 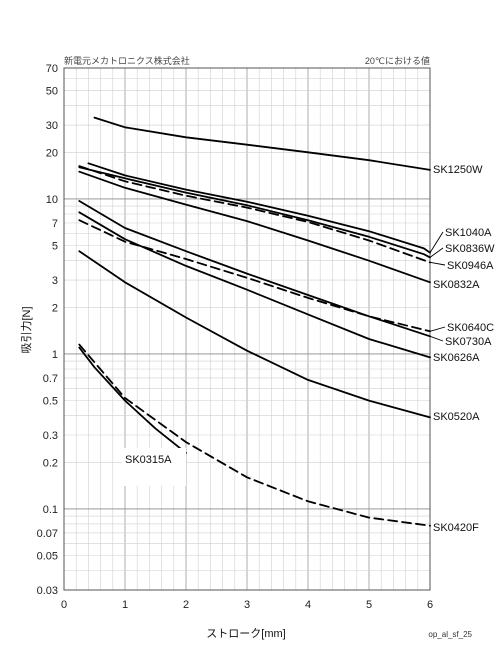 I want to click on x-axis-label: ストローク[mm], so click(x=245, y=633).